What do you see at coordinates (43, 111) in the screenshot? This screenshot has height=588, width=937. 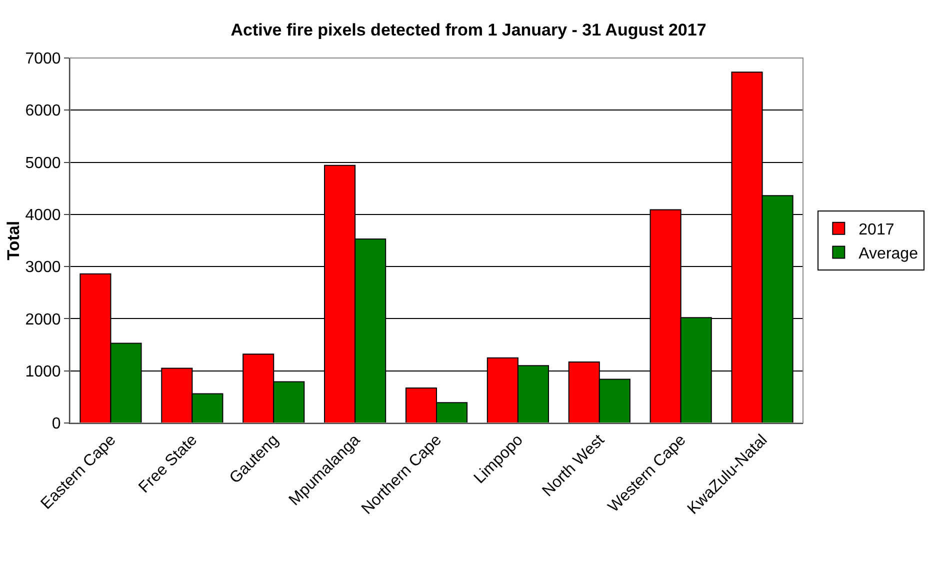 I see `y-tick-label: 6000` at bounding box center [43, 111].